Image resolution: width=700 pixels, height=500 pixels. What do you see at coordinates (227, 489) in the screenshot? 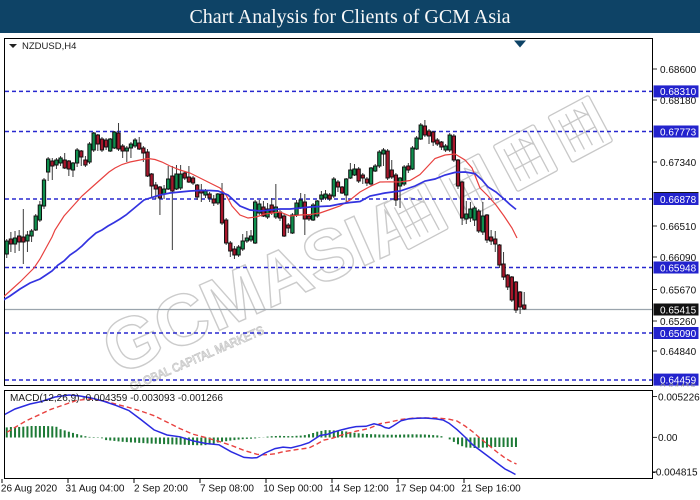
I see `svg-text: 7 Sep 08:00` at bounding box center [227, 489].